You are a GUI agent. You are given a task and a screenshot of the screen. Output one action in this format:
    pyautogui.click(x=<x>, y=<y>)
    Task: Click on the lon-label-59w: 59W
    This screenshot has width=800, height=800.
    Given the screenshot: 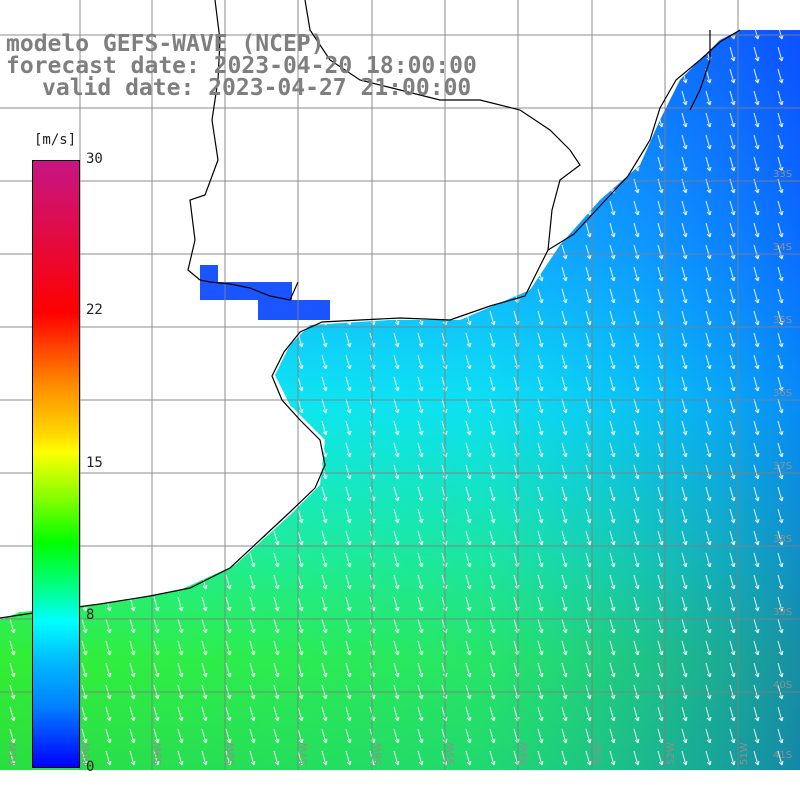 What is the action you would take?
    pyautogui.click(x=158, y=753)
    